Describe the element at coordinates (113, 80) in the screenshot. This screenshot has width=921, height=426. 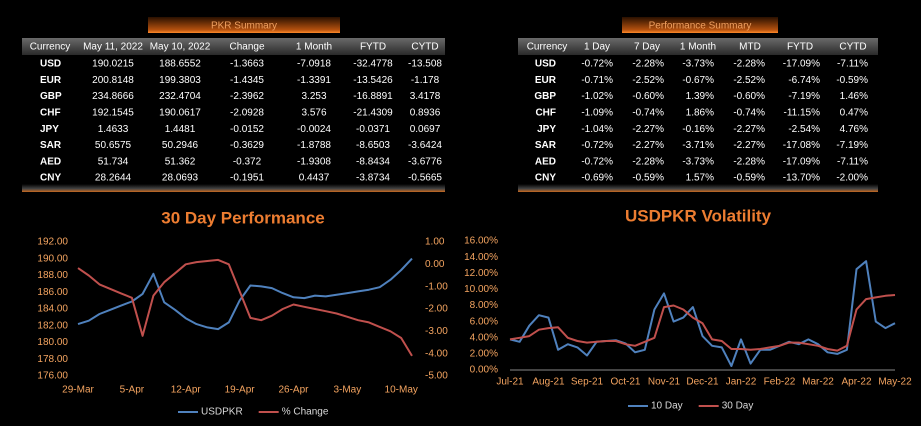
I see `table-cell: 200.8148` at that location.